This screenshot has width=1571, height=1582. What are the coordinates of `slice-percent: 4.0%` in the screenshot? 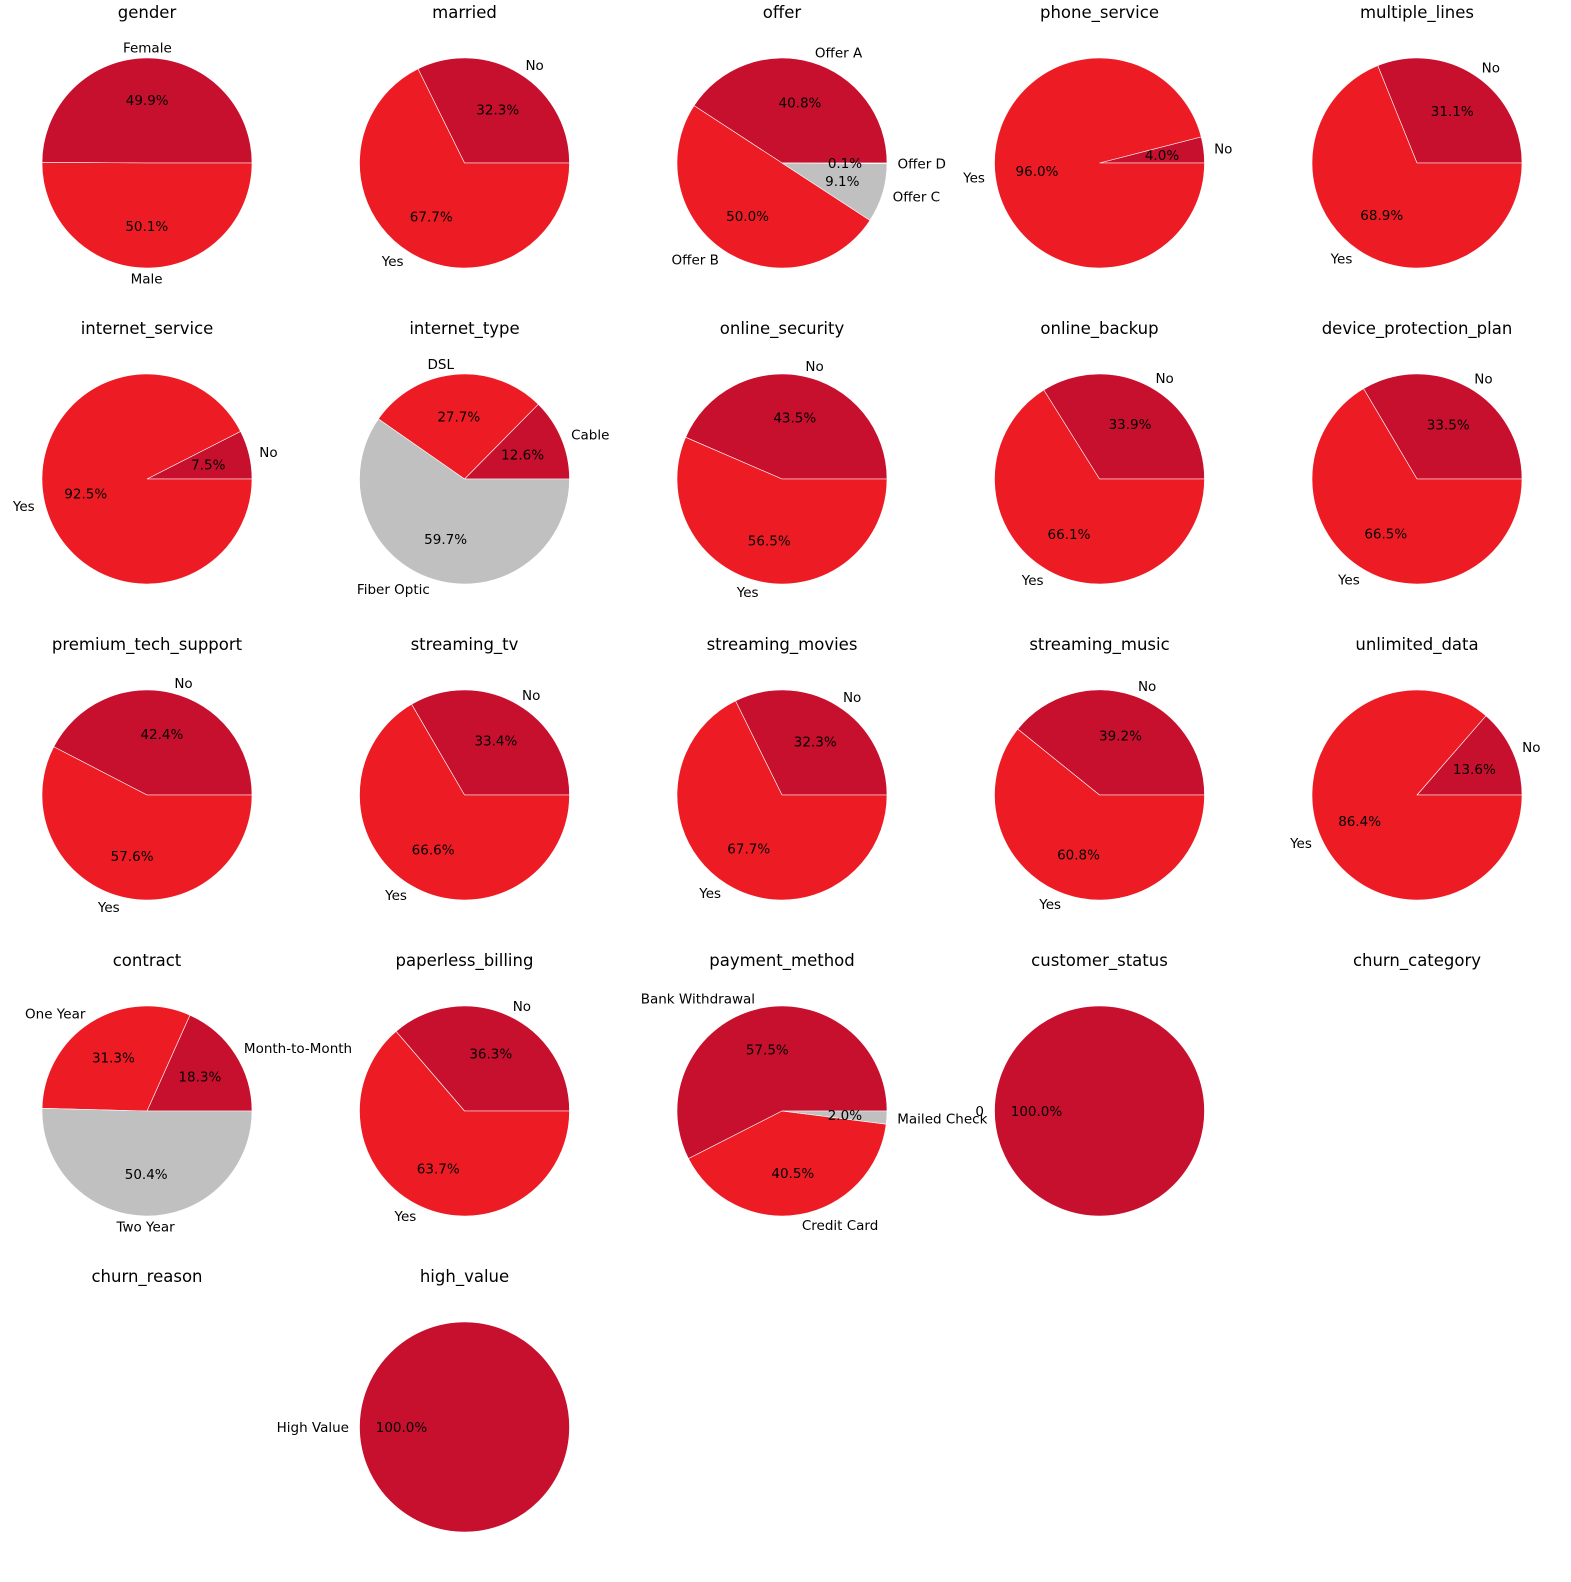 It's located at (1162, 156).